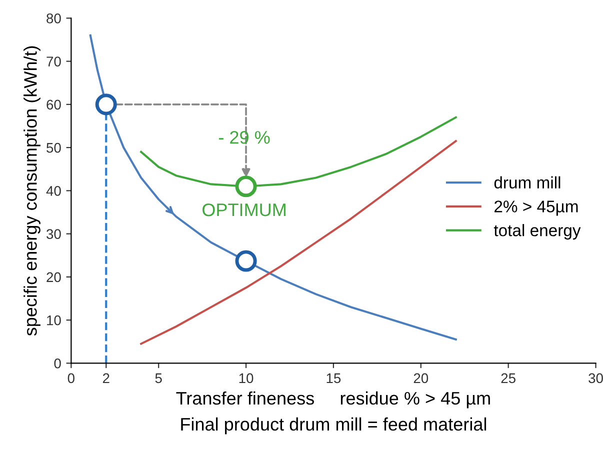 The width and height of the screenshot is (603, 454). Describe the element at coordinates (53, 61) in the screenshot. I see `y-tick-label: 70` at that location.